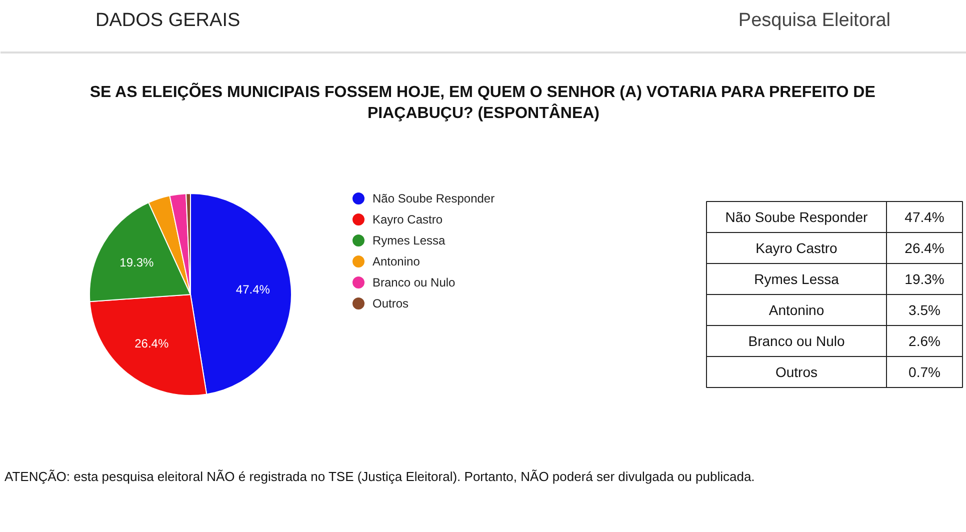 The width and height of the screenshot is (966, 532). What do you see at coordinates (814, 20) in the screenshot?
I see `text: Pesquisa Eleitoral` at bounding box center [814, 20].